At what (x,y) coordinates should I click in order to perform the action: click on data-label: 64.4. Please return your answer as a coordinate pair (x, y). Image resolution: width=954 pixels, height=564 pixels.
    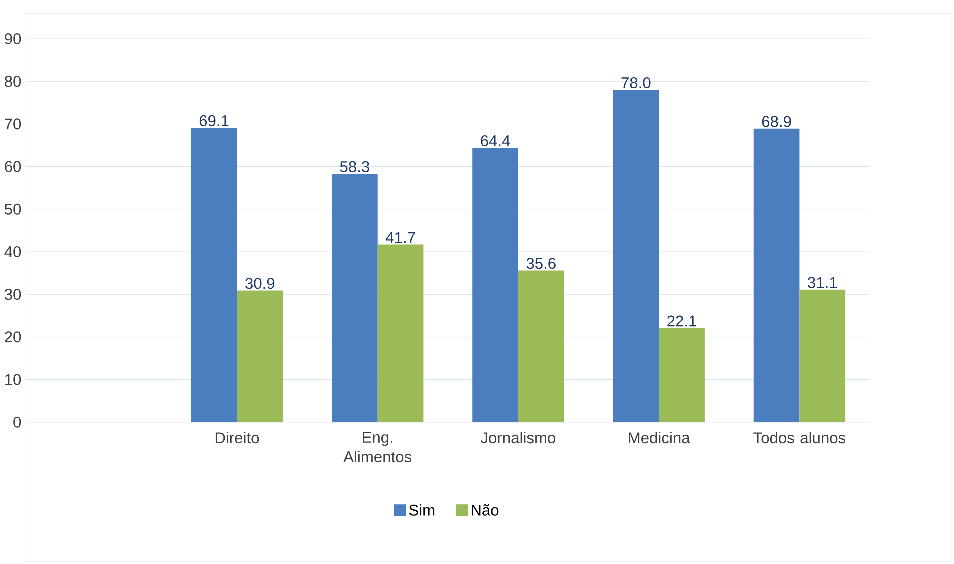
    Looking at the image, I should click on (495, 141).